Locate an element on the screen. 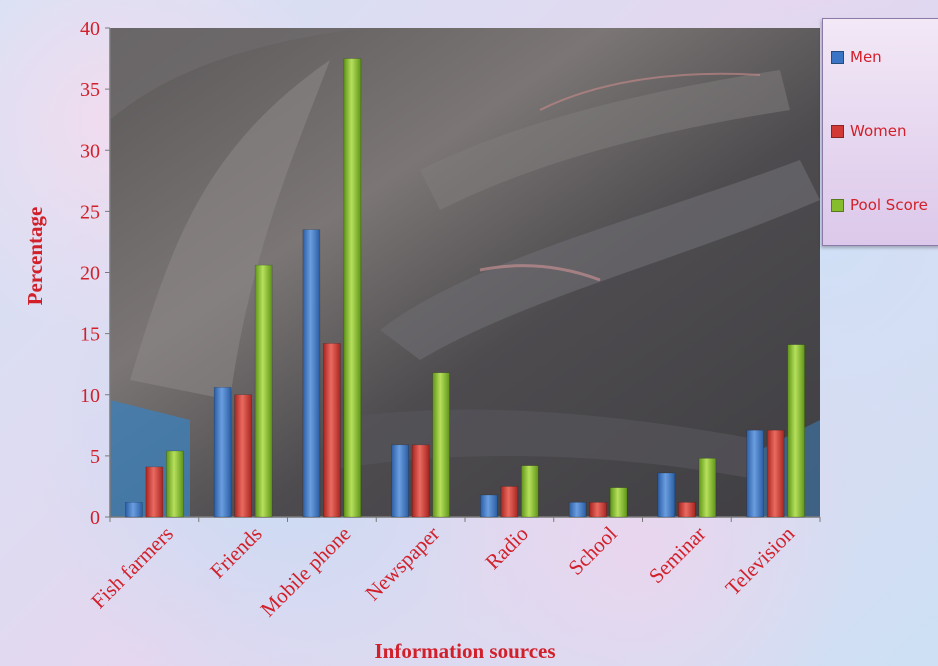  legend-item-pool-score: Pool Score is located at coordinates (879, 205).